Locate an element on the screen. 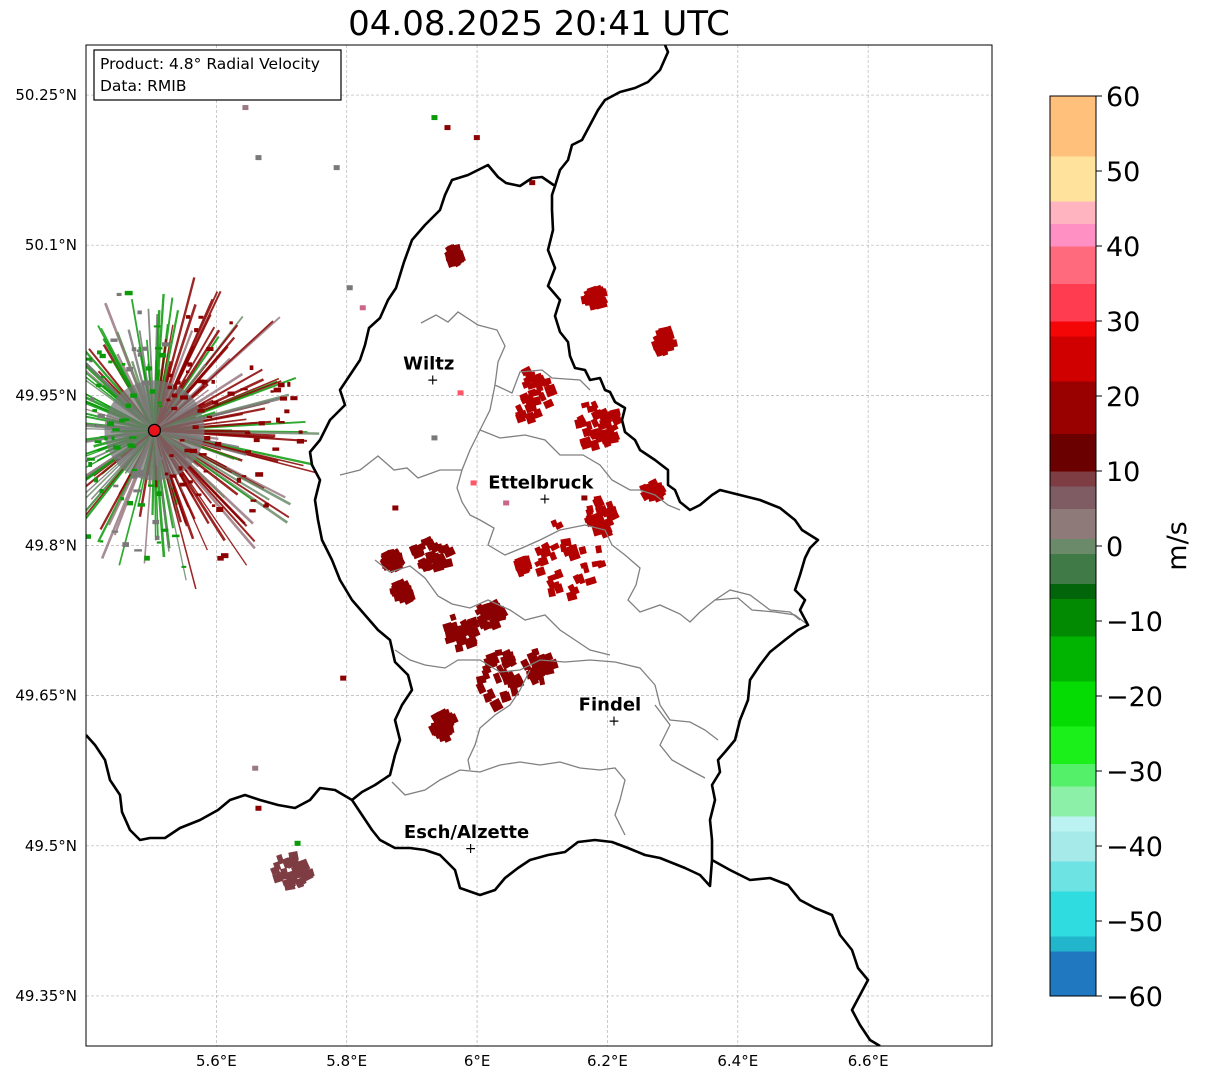  colorbar-segments is located at coordinates (1073, 546).